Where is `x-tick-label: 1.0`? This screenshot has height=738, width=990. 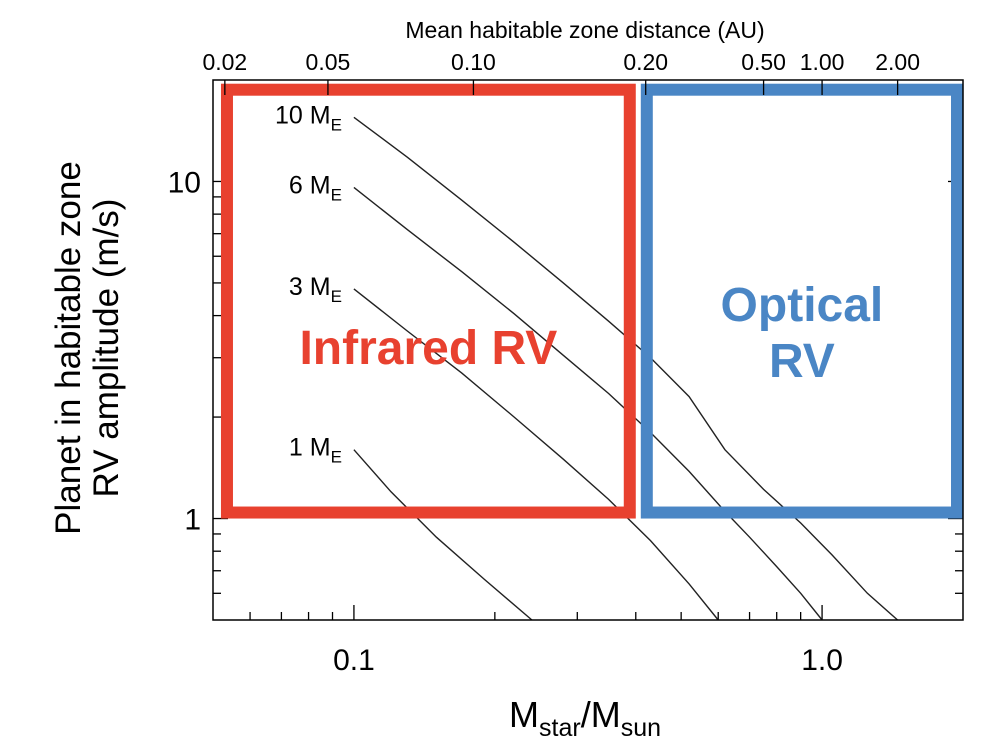
x-tick-label: 1.0 is located at coordinates (822, 660).